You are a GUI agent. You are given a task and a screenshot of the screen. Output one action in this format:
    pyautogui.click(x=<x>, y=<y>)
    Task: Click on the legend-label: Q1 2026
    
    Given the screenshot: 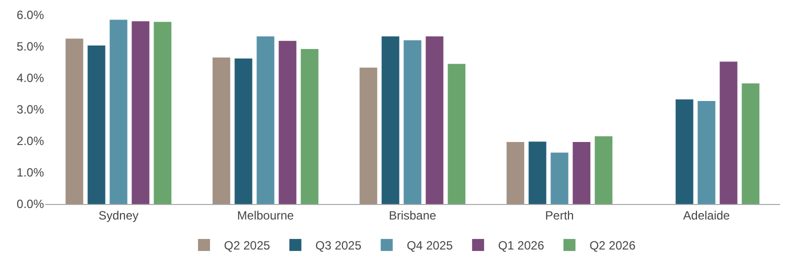 What is the action you would take?
    pyautogui.click(x=521, y=245)
    